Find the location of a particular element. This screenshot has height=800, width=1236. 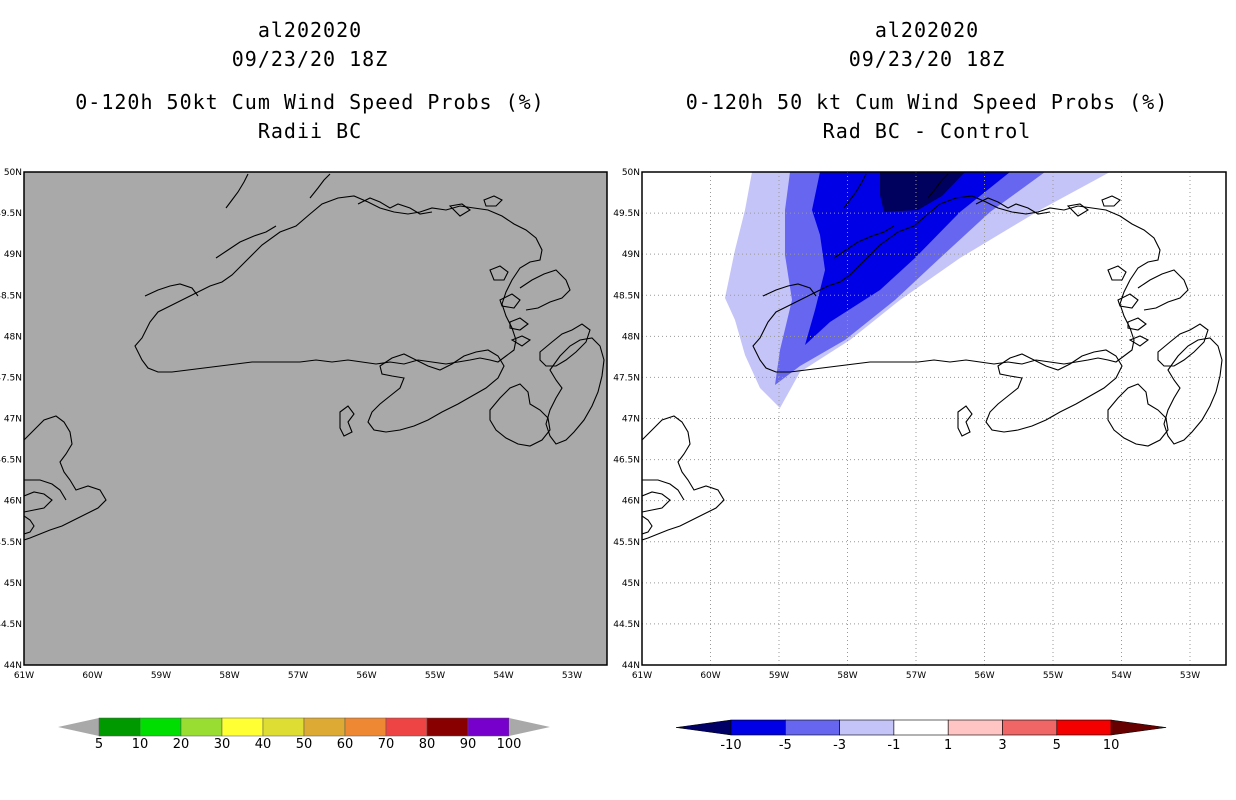

colorbar-label: 20 is located at coordinates (181, 744).